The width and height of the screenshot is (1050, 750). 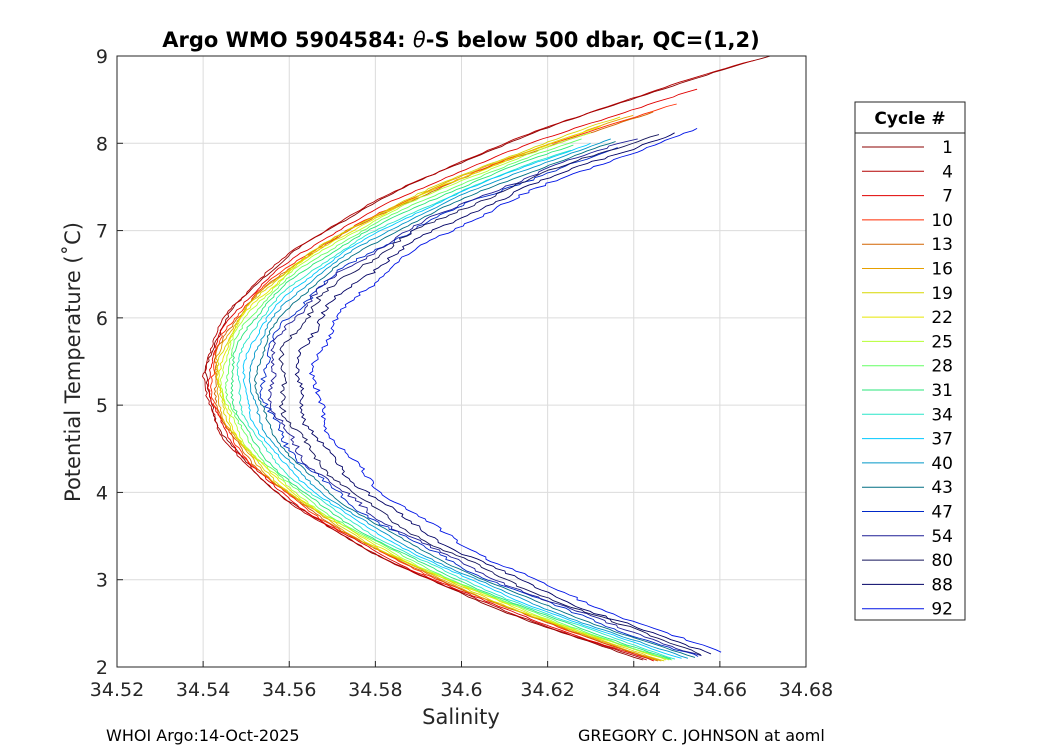 I want to click on y-tick-label: 5, so click(x=102, y=406).